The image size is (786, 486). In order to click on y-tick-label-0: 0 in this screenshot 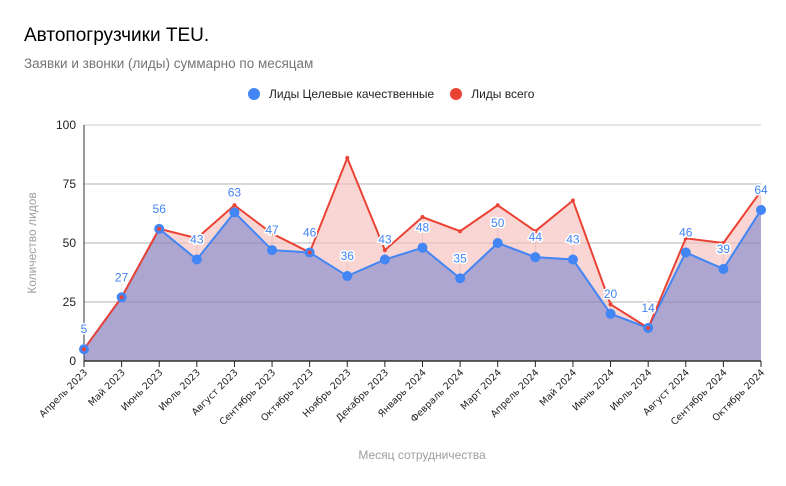, I will do `click(72, 361)`.